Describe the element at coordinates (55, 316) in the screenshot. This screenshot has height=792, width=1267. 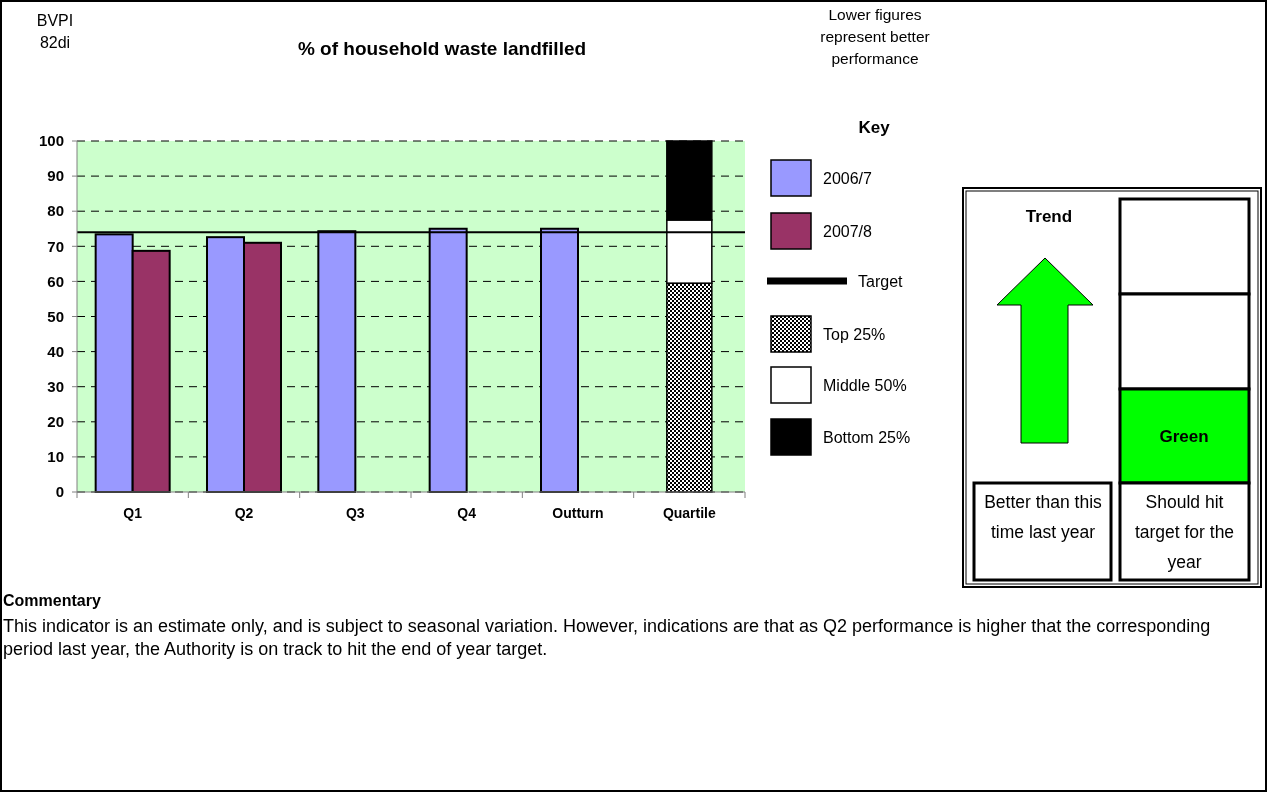
I see `y-tick-label: 50` at that location.